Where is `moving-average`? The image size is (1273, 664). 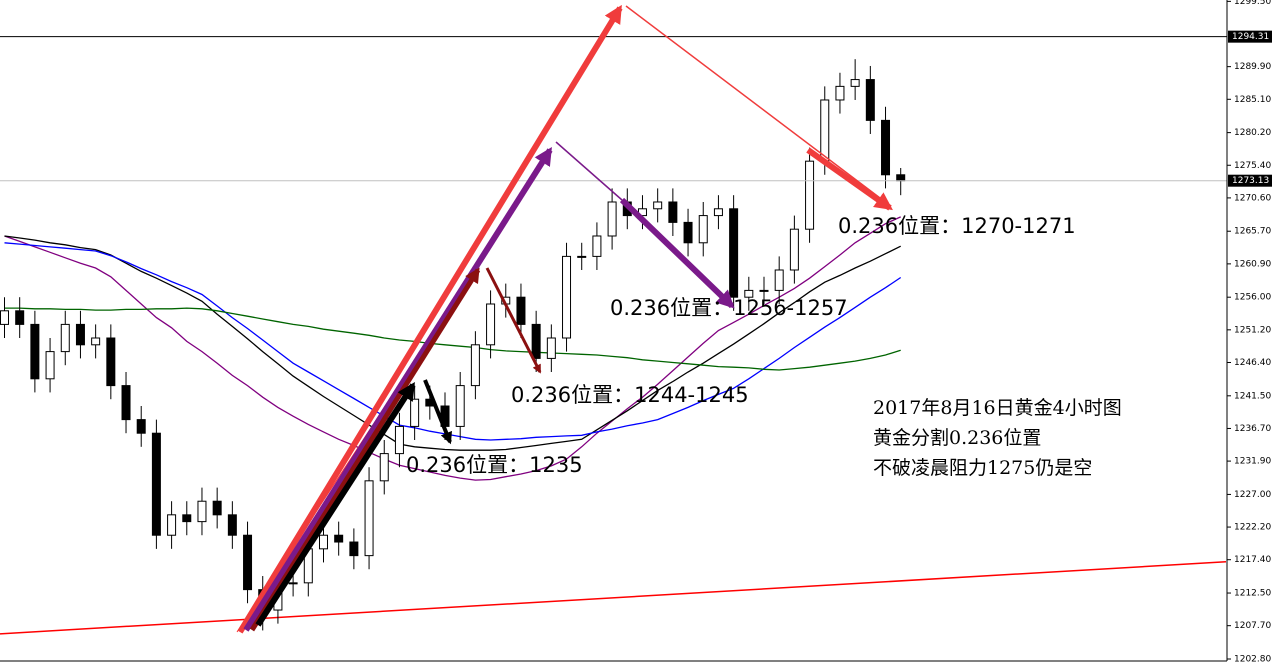
moving-average is located at coordinates (452, 339).